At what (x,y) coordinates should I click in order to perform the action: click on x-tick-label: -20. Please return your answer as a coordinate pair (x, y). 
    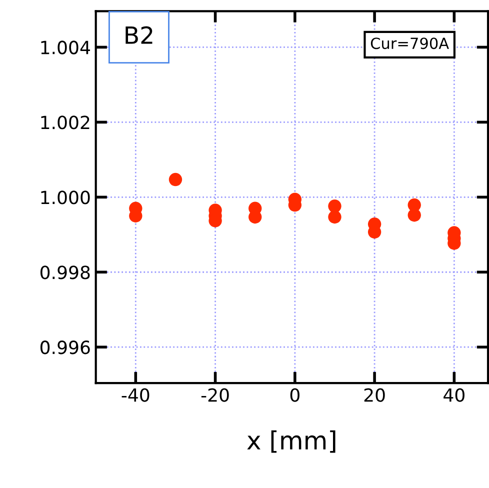
    Looking at the image, I should click on (215, 395).